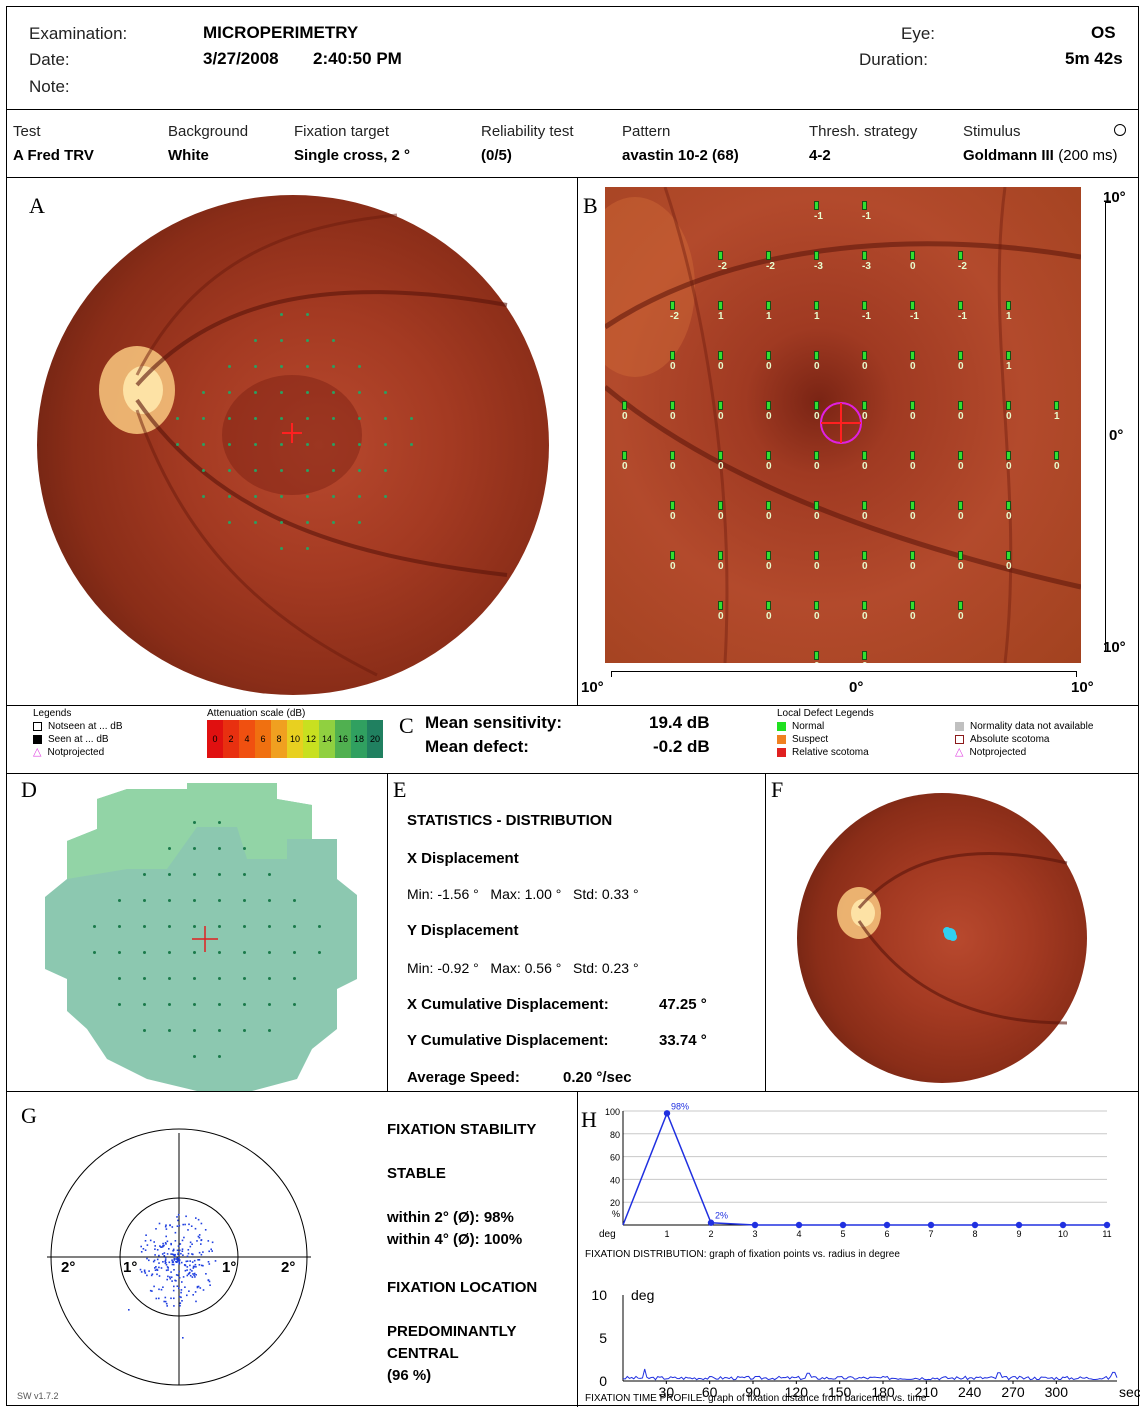 This screenshot has height=1414, width=1145. I want to click on retina-b-overlay, so click(843, 425).